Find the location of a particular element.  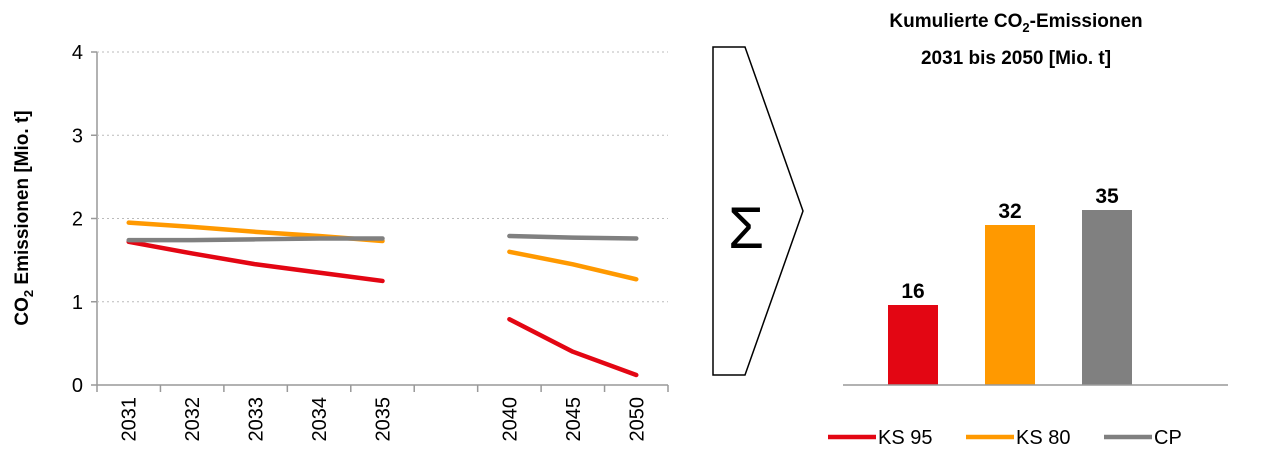

x-tick-label: 2040 is located at coordinates (510, 419).